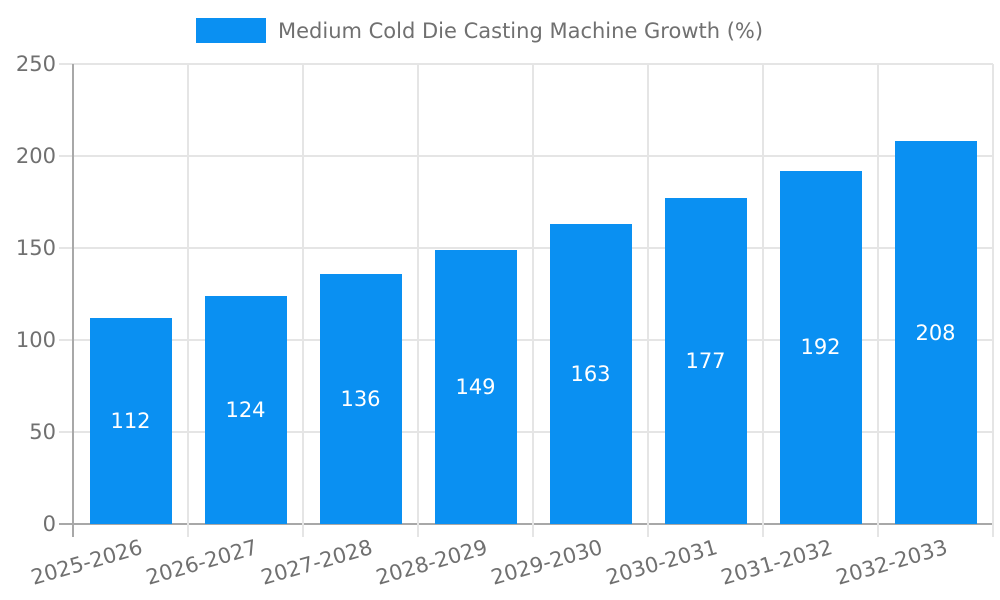 The width and height of the screenshot is (1000, 600). I want to click on x-axis-label: 2025-2026, so click(87, 562).